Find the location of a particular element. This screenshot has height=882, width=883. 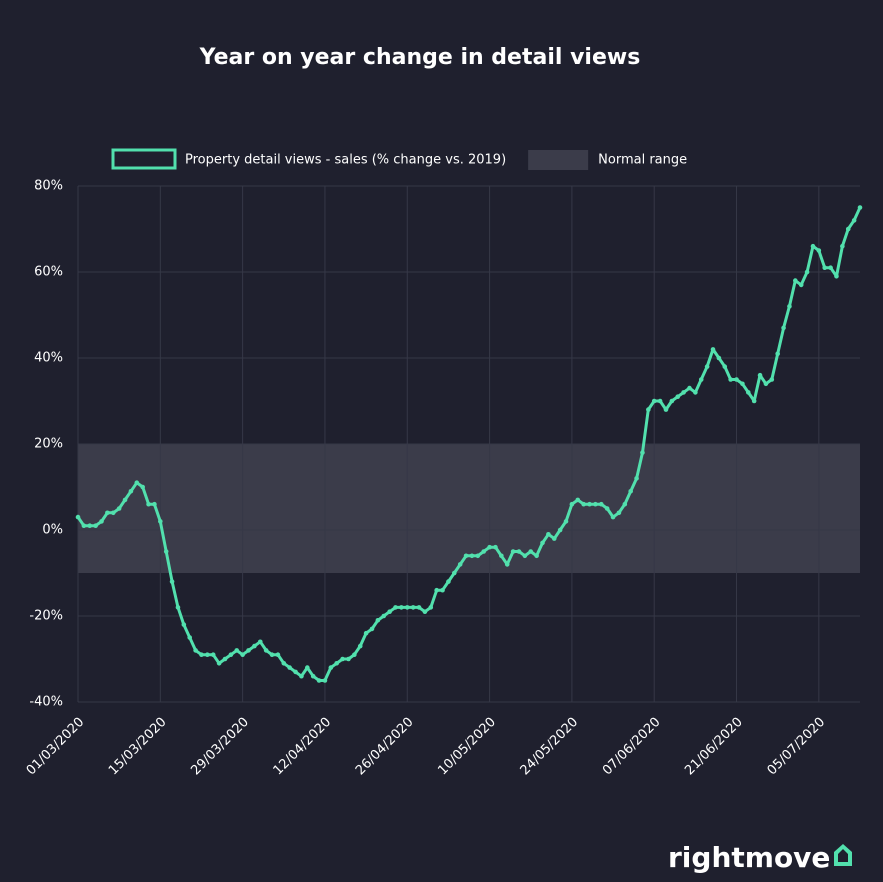

chart-title: Year on year change in detail views is located at coordinates (420, 57).